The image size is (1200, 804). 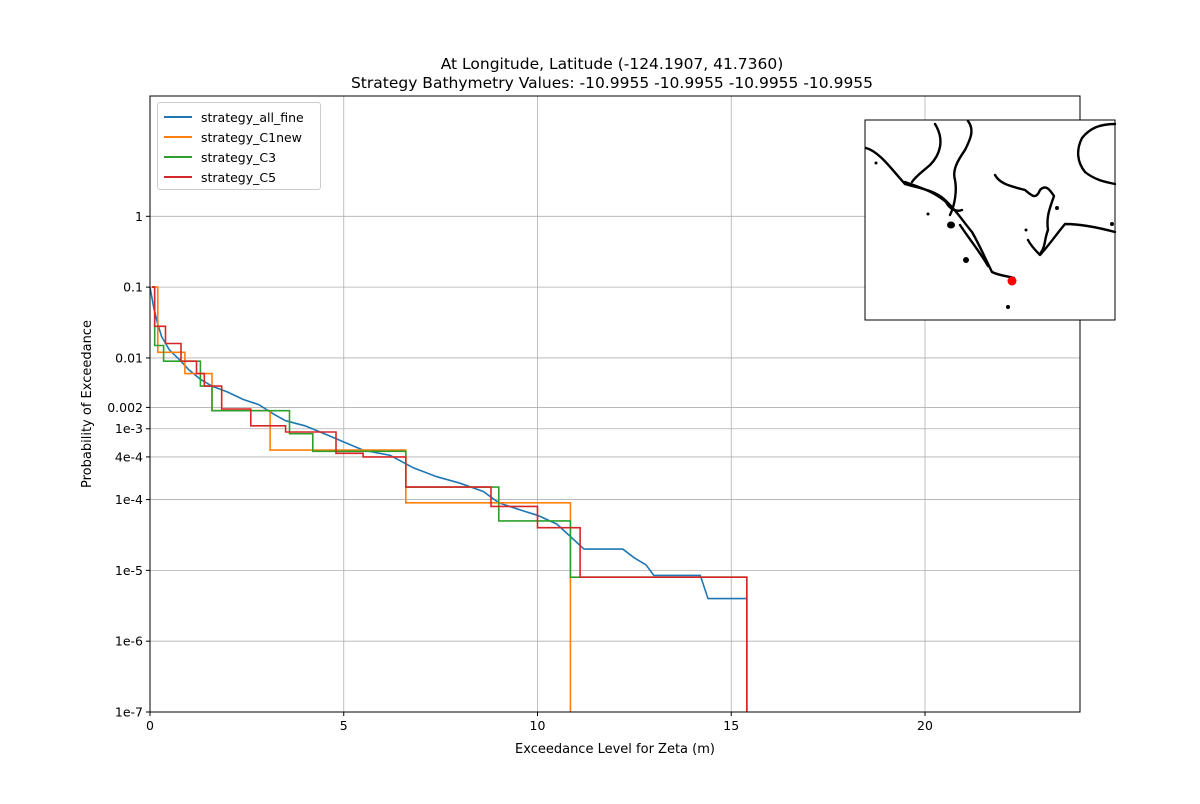 I want to click on y-tick-label: 1, so click(x=139, y=216).